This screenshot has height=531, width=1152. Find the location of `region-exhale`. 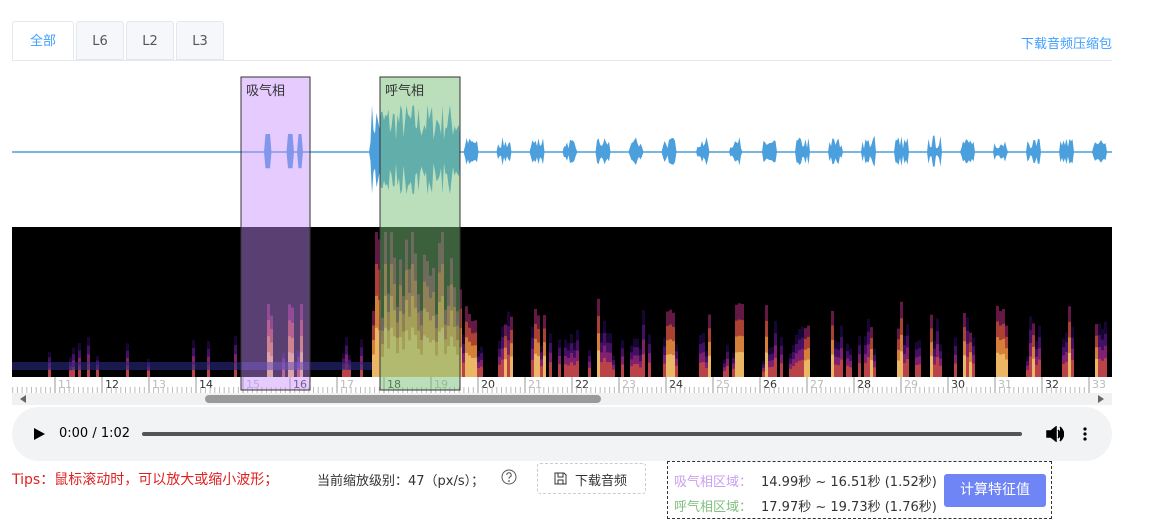

region-exhale is located at coordinates (420, 233).